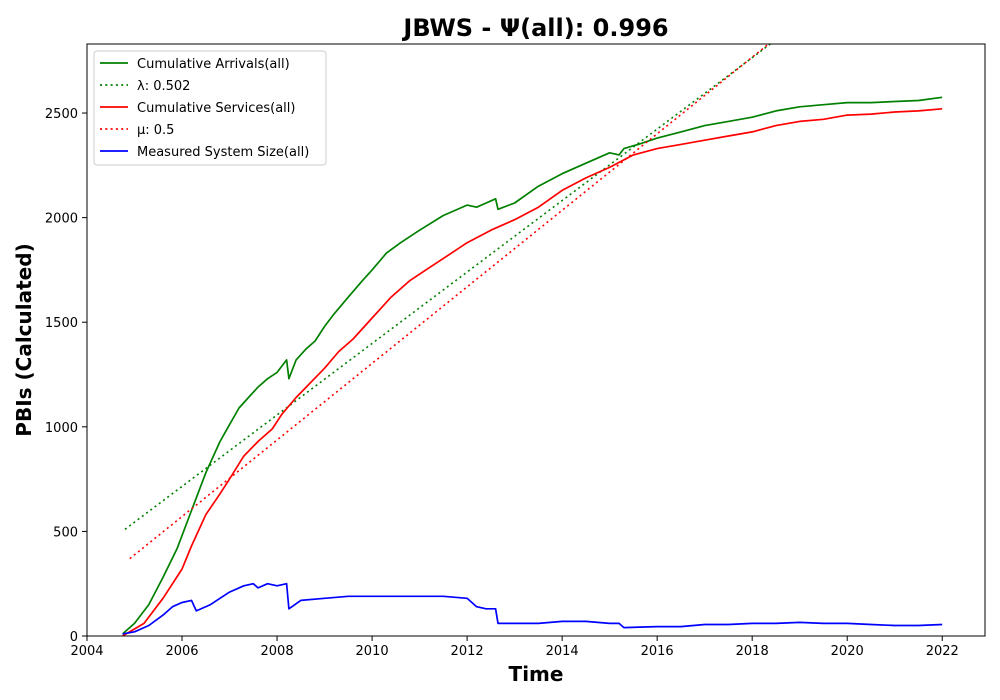 The width and height of the screenshot is (1000, 700). I want to click on legend-item-cumulative-arrivals-all: Cumulative Arrivals(all), so click(213, 64).